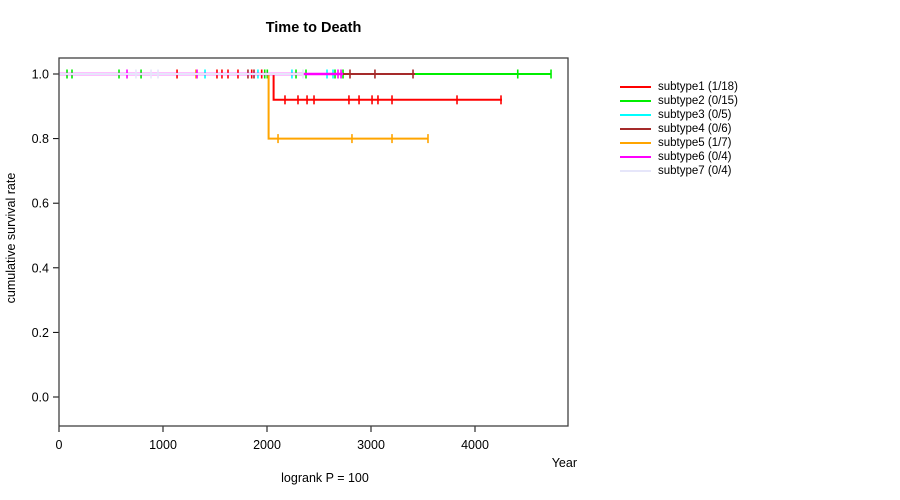 The image size is (900, 500). What do you see at coordinates (59, 445) in the screenshot?
I see `x-tick-label: 0` at bounding box center [59, 445].